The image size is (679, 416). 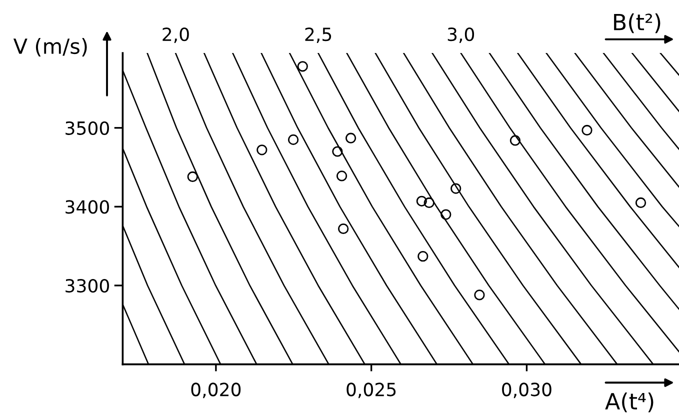 I want to click on x-tick-label: 0,030, so click(x=527, y=390).